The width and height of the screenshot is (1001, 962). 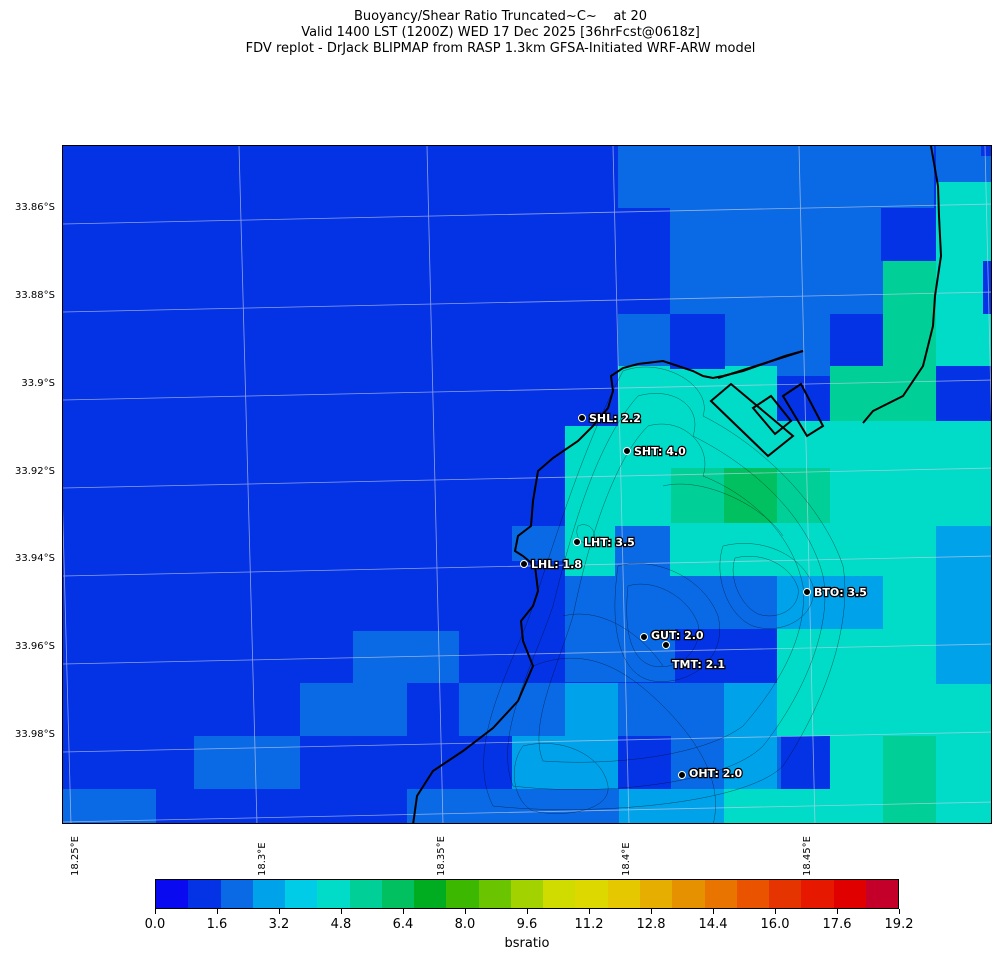 I want to click on station-marker-oht, so click(x=682, y=775).